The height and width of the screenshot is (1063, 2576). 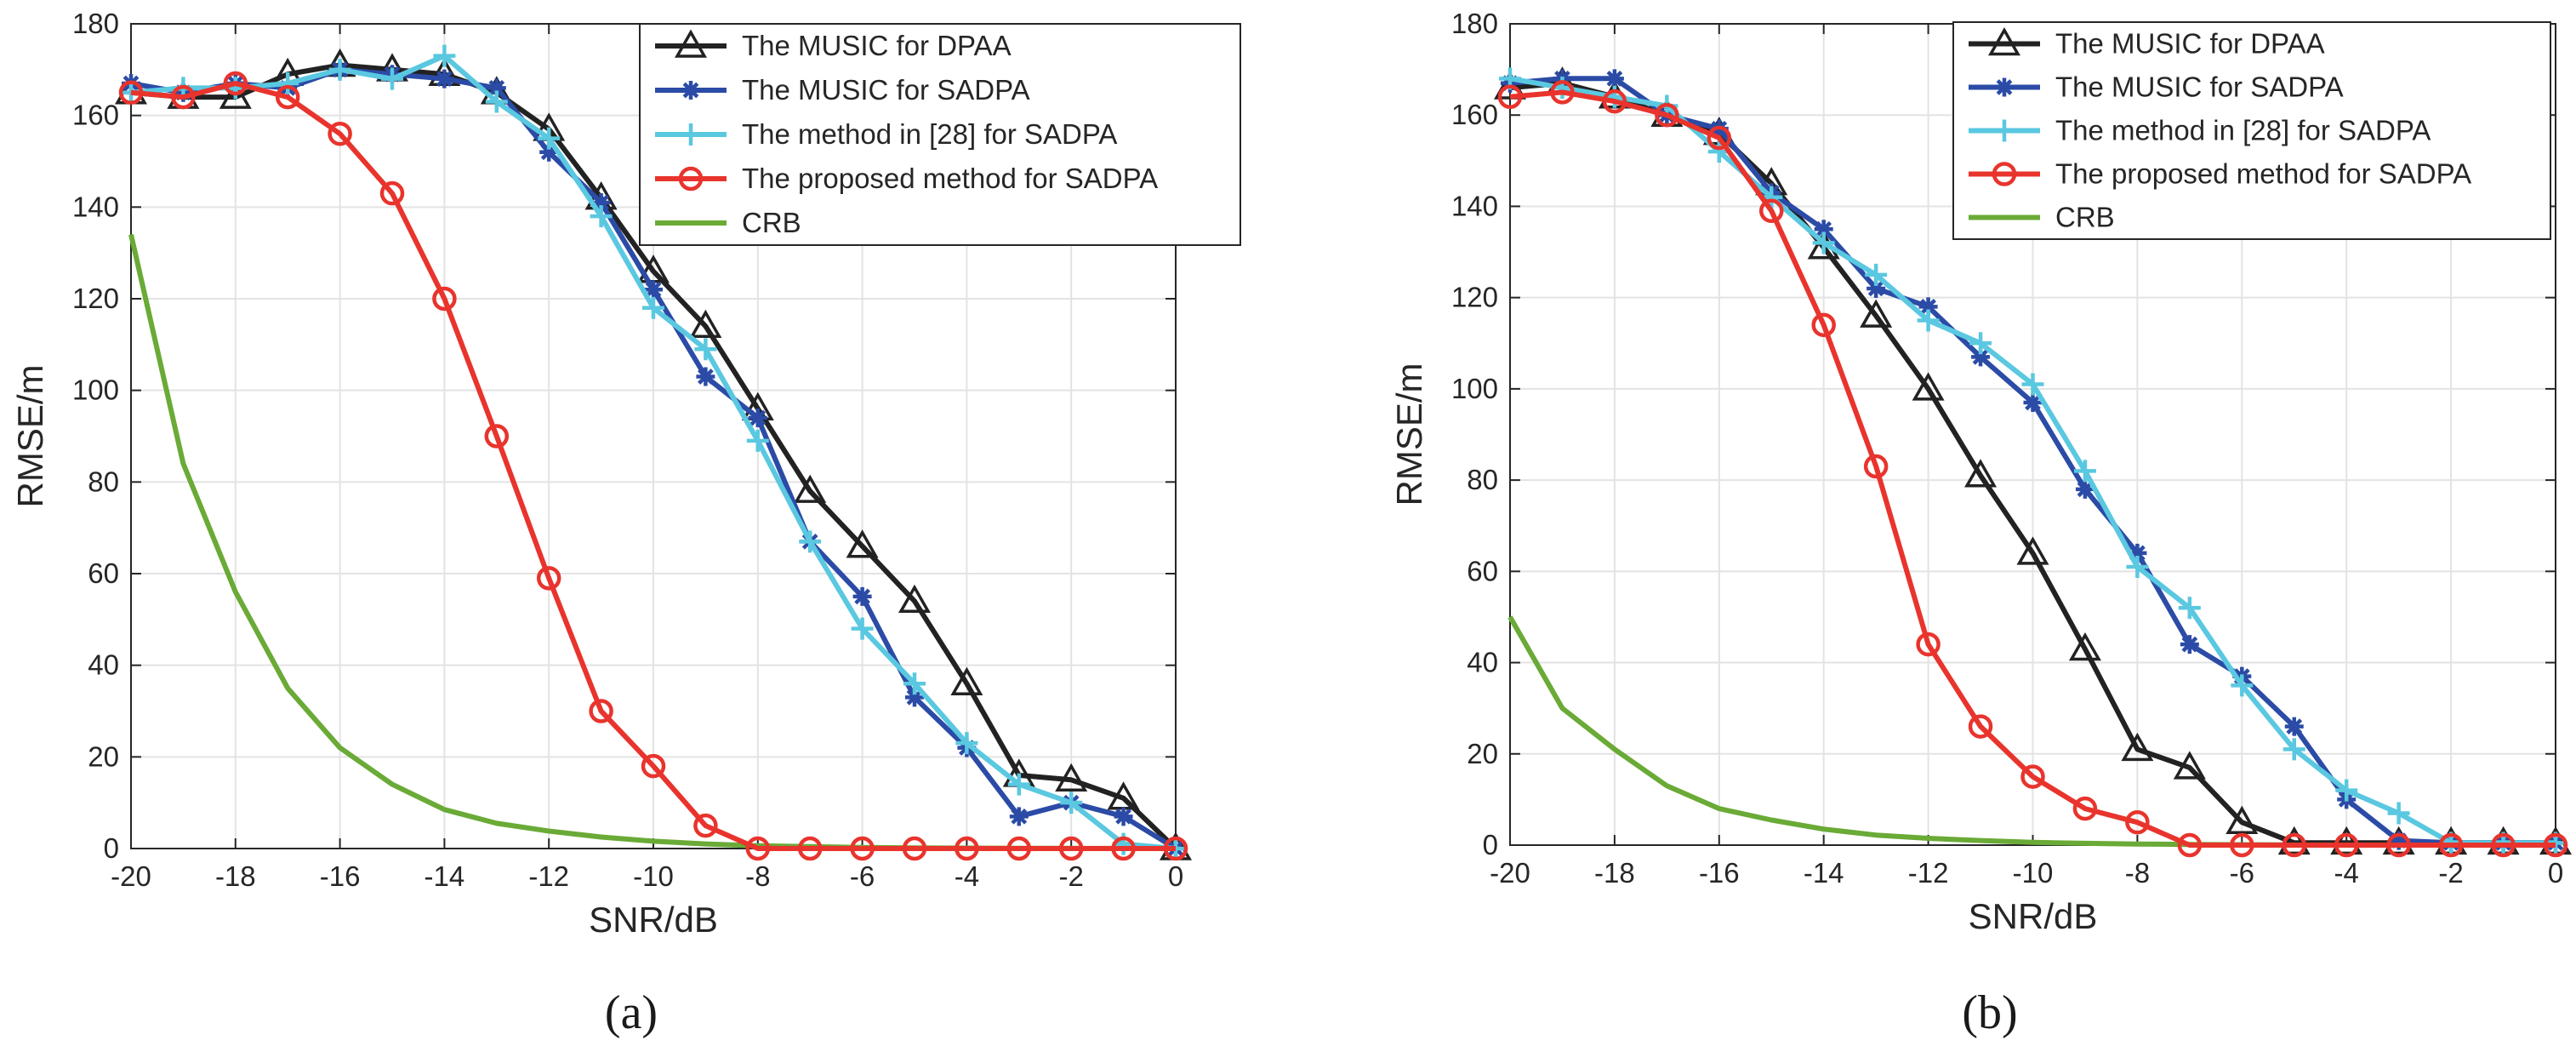 What do you see at coordinates (96, 298) in the screenshot?
I see `y-tick-label: 120` at bounding box center [96, 298].